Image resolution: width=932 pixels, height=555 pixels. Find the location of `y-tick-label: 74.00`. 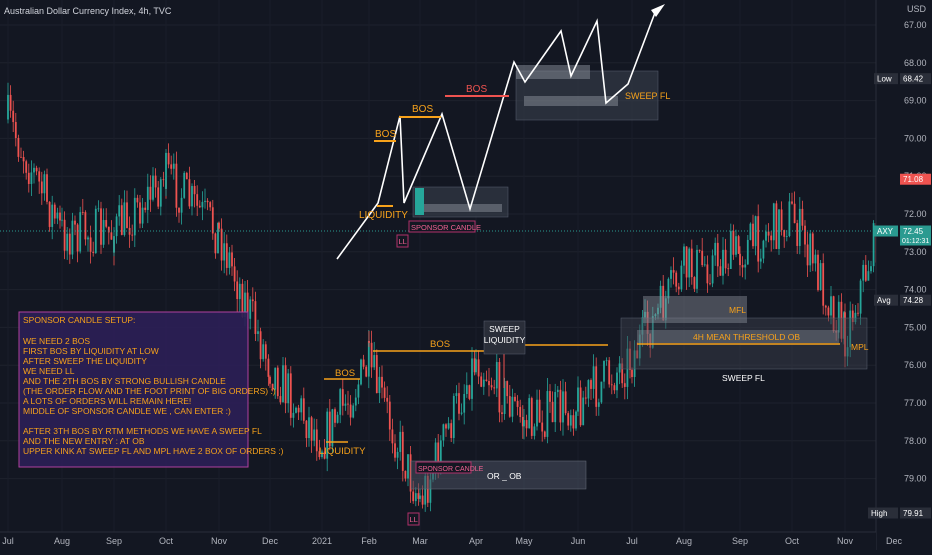

y-tick-label: 74.00 is located at coordinates (915, 290).